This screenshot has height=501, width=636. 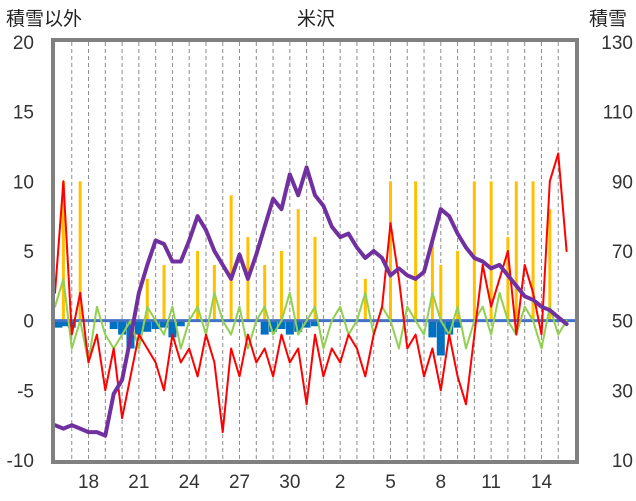 What do you see at coordinates (44, 19) in the screenshot?
I see `left-axis-label: 積雪以外` at bounding box center [44, 19].